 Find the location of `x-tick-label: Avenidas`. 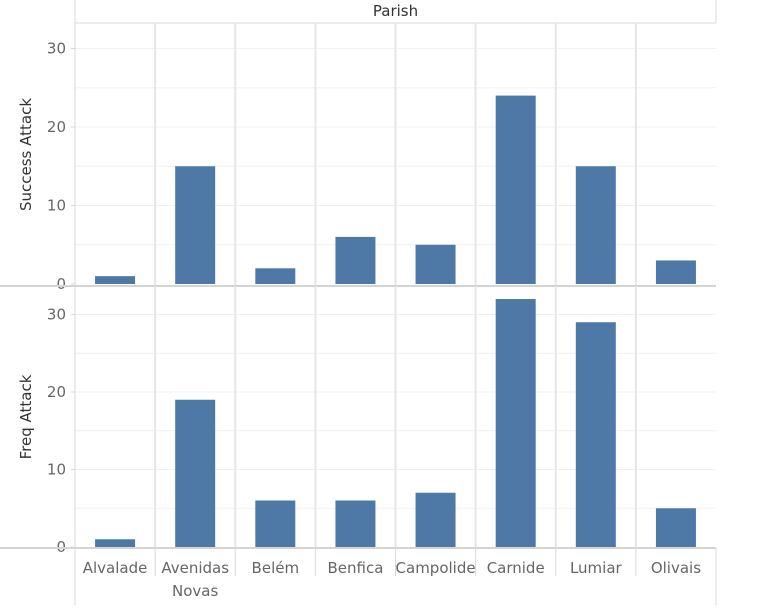

x-tick-label: Avenidas is located at coordinates (195, 568).